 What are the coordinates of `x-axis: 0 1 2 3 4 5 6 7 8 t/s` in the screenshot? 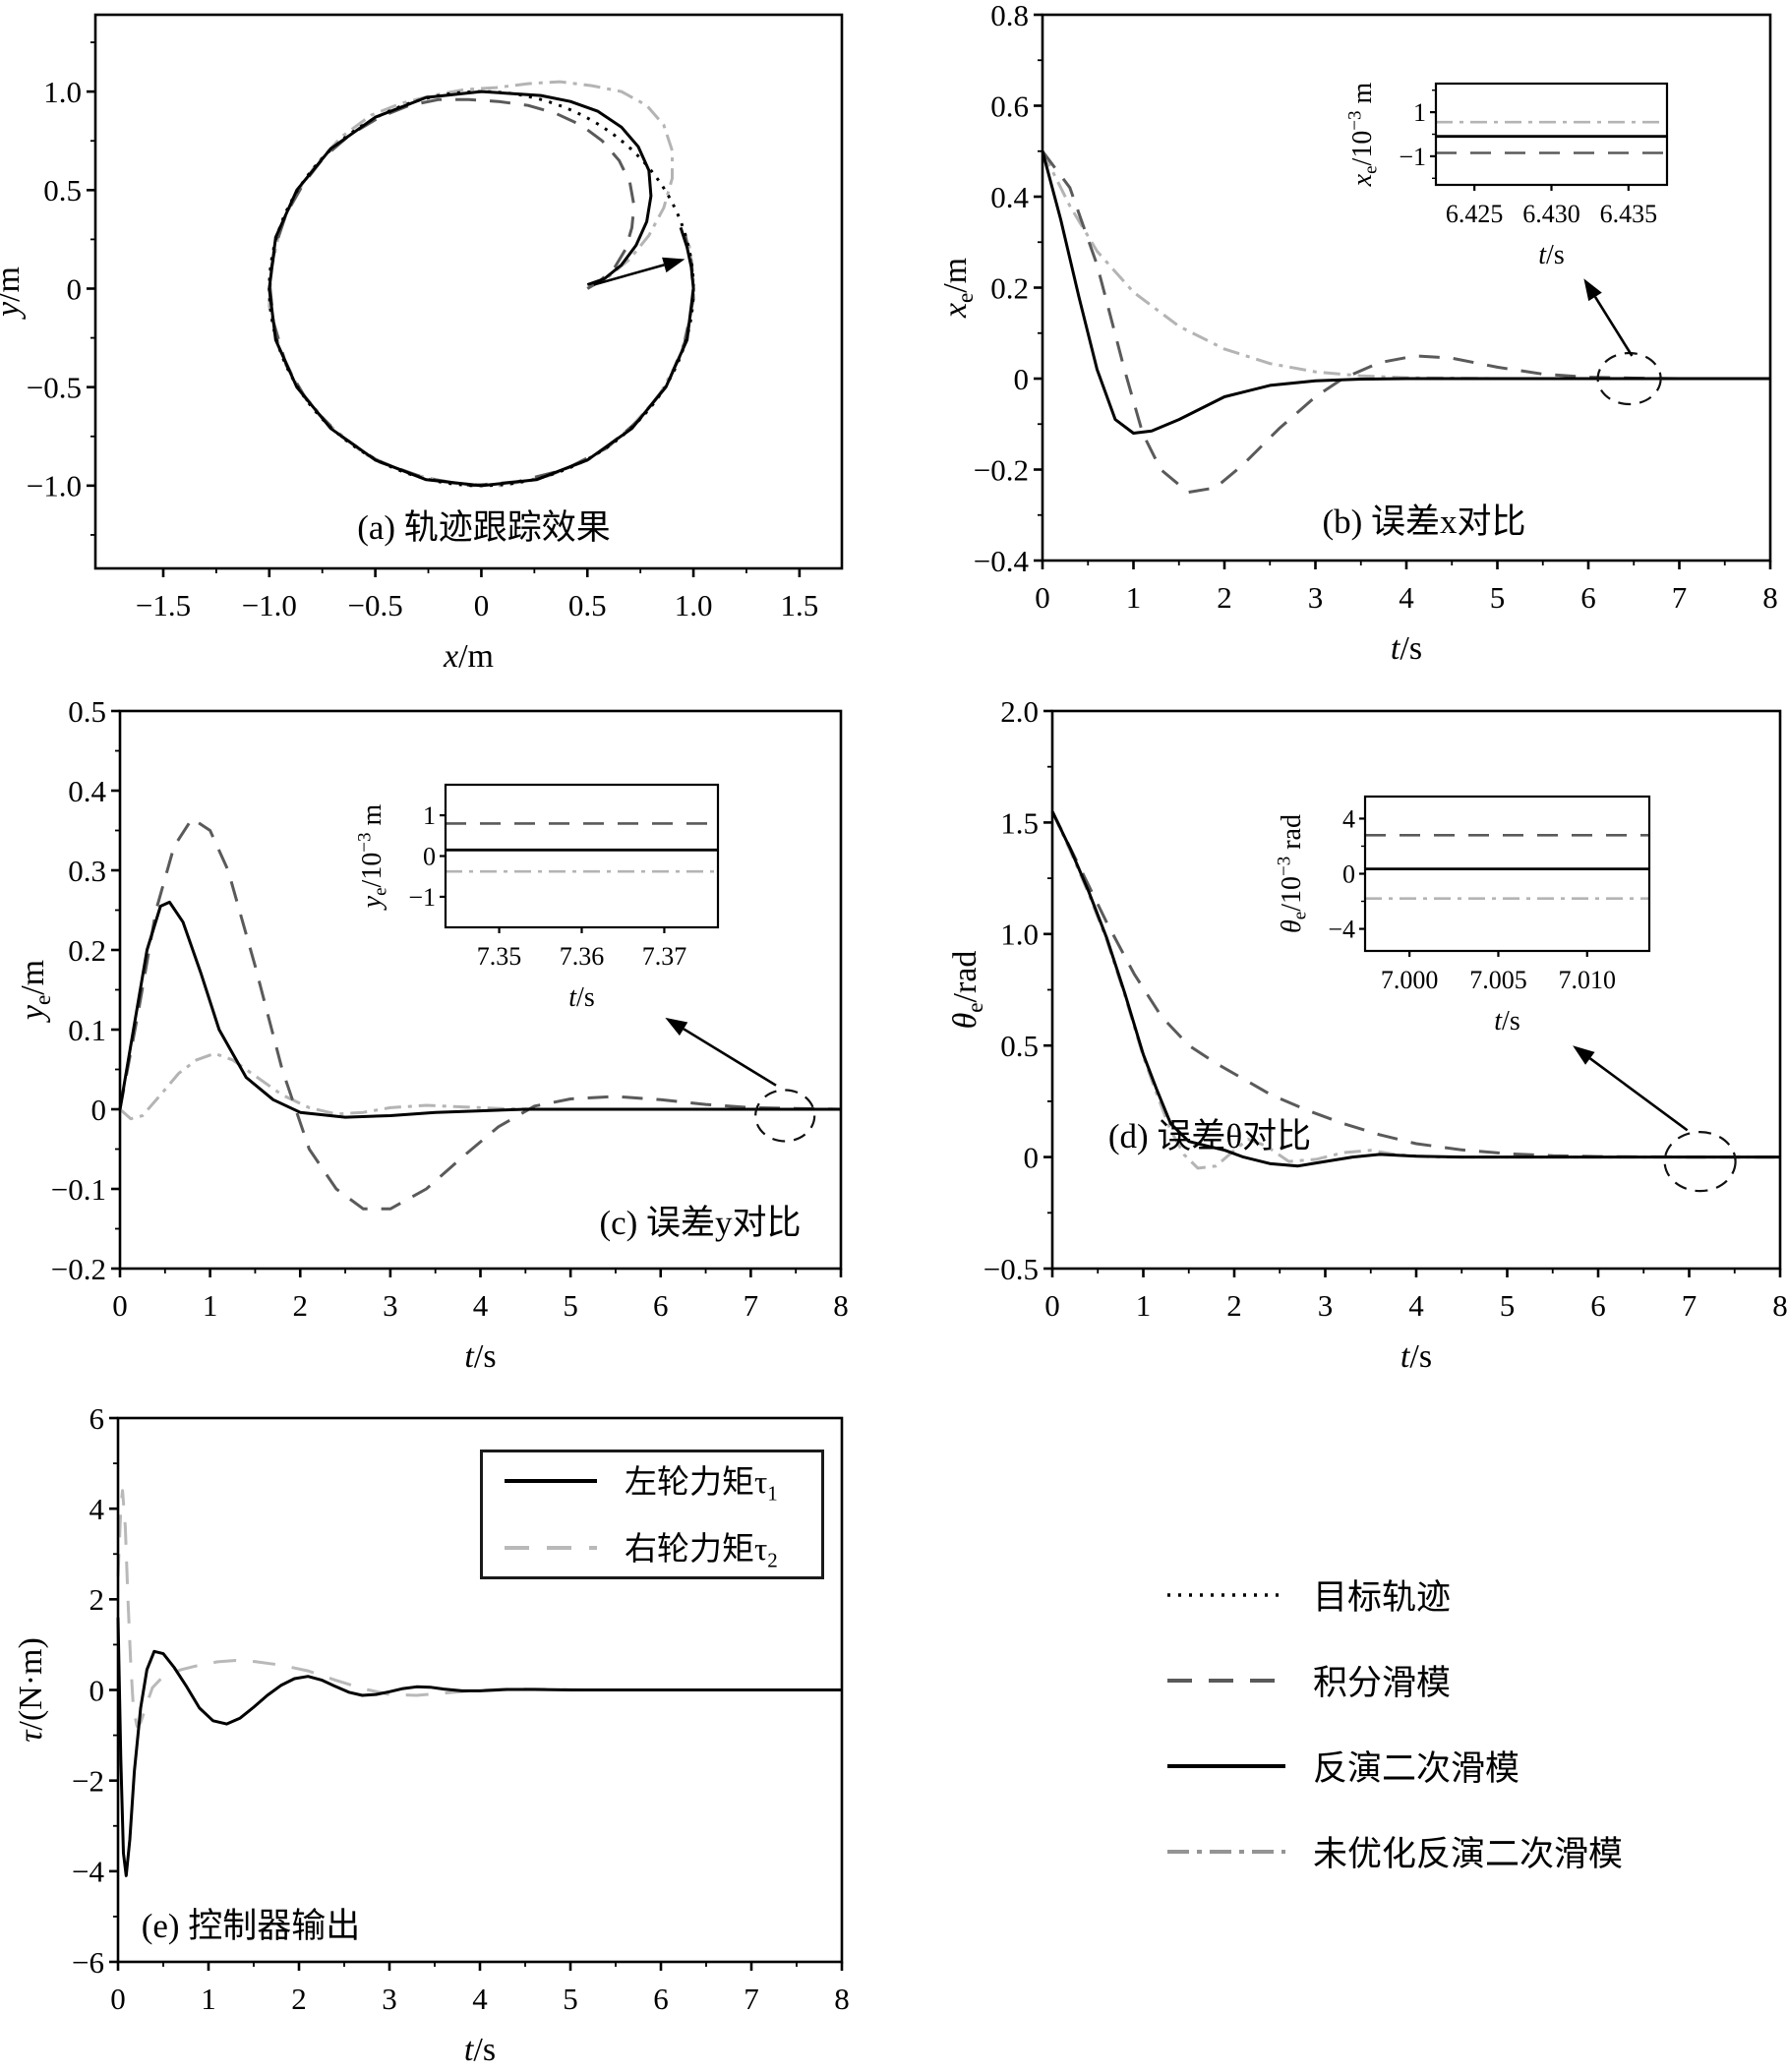 It's located at (480, 2015).